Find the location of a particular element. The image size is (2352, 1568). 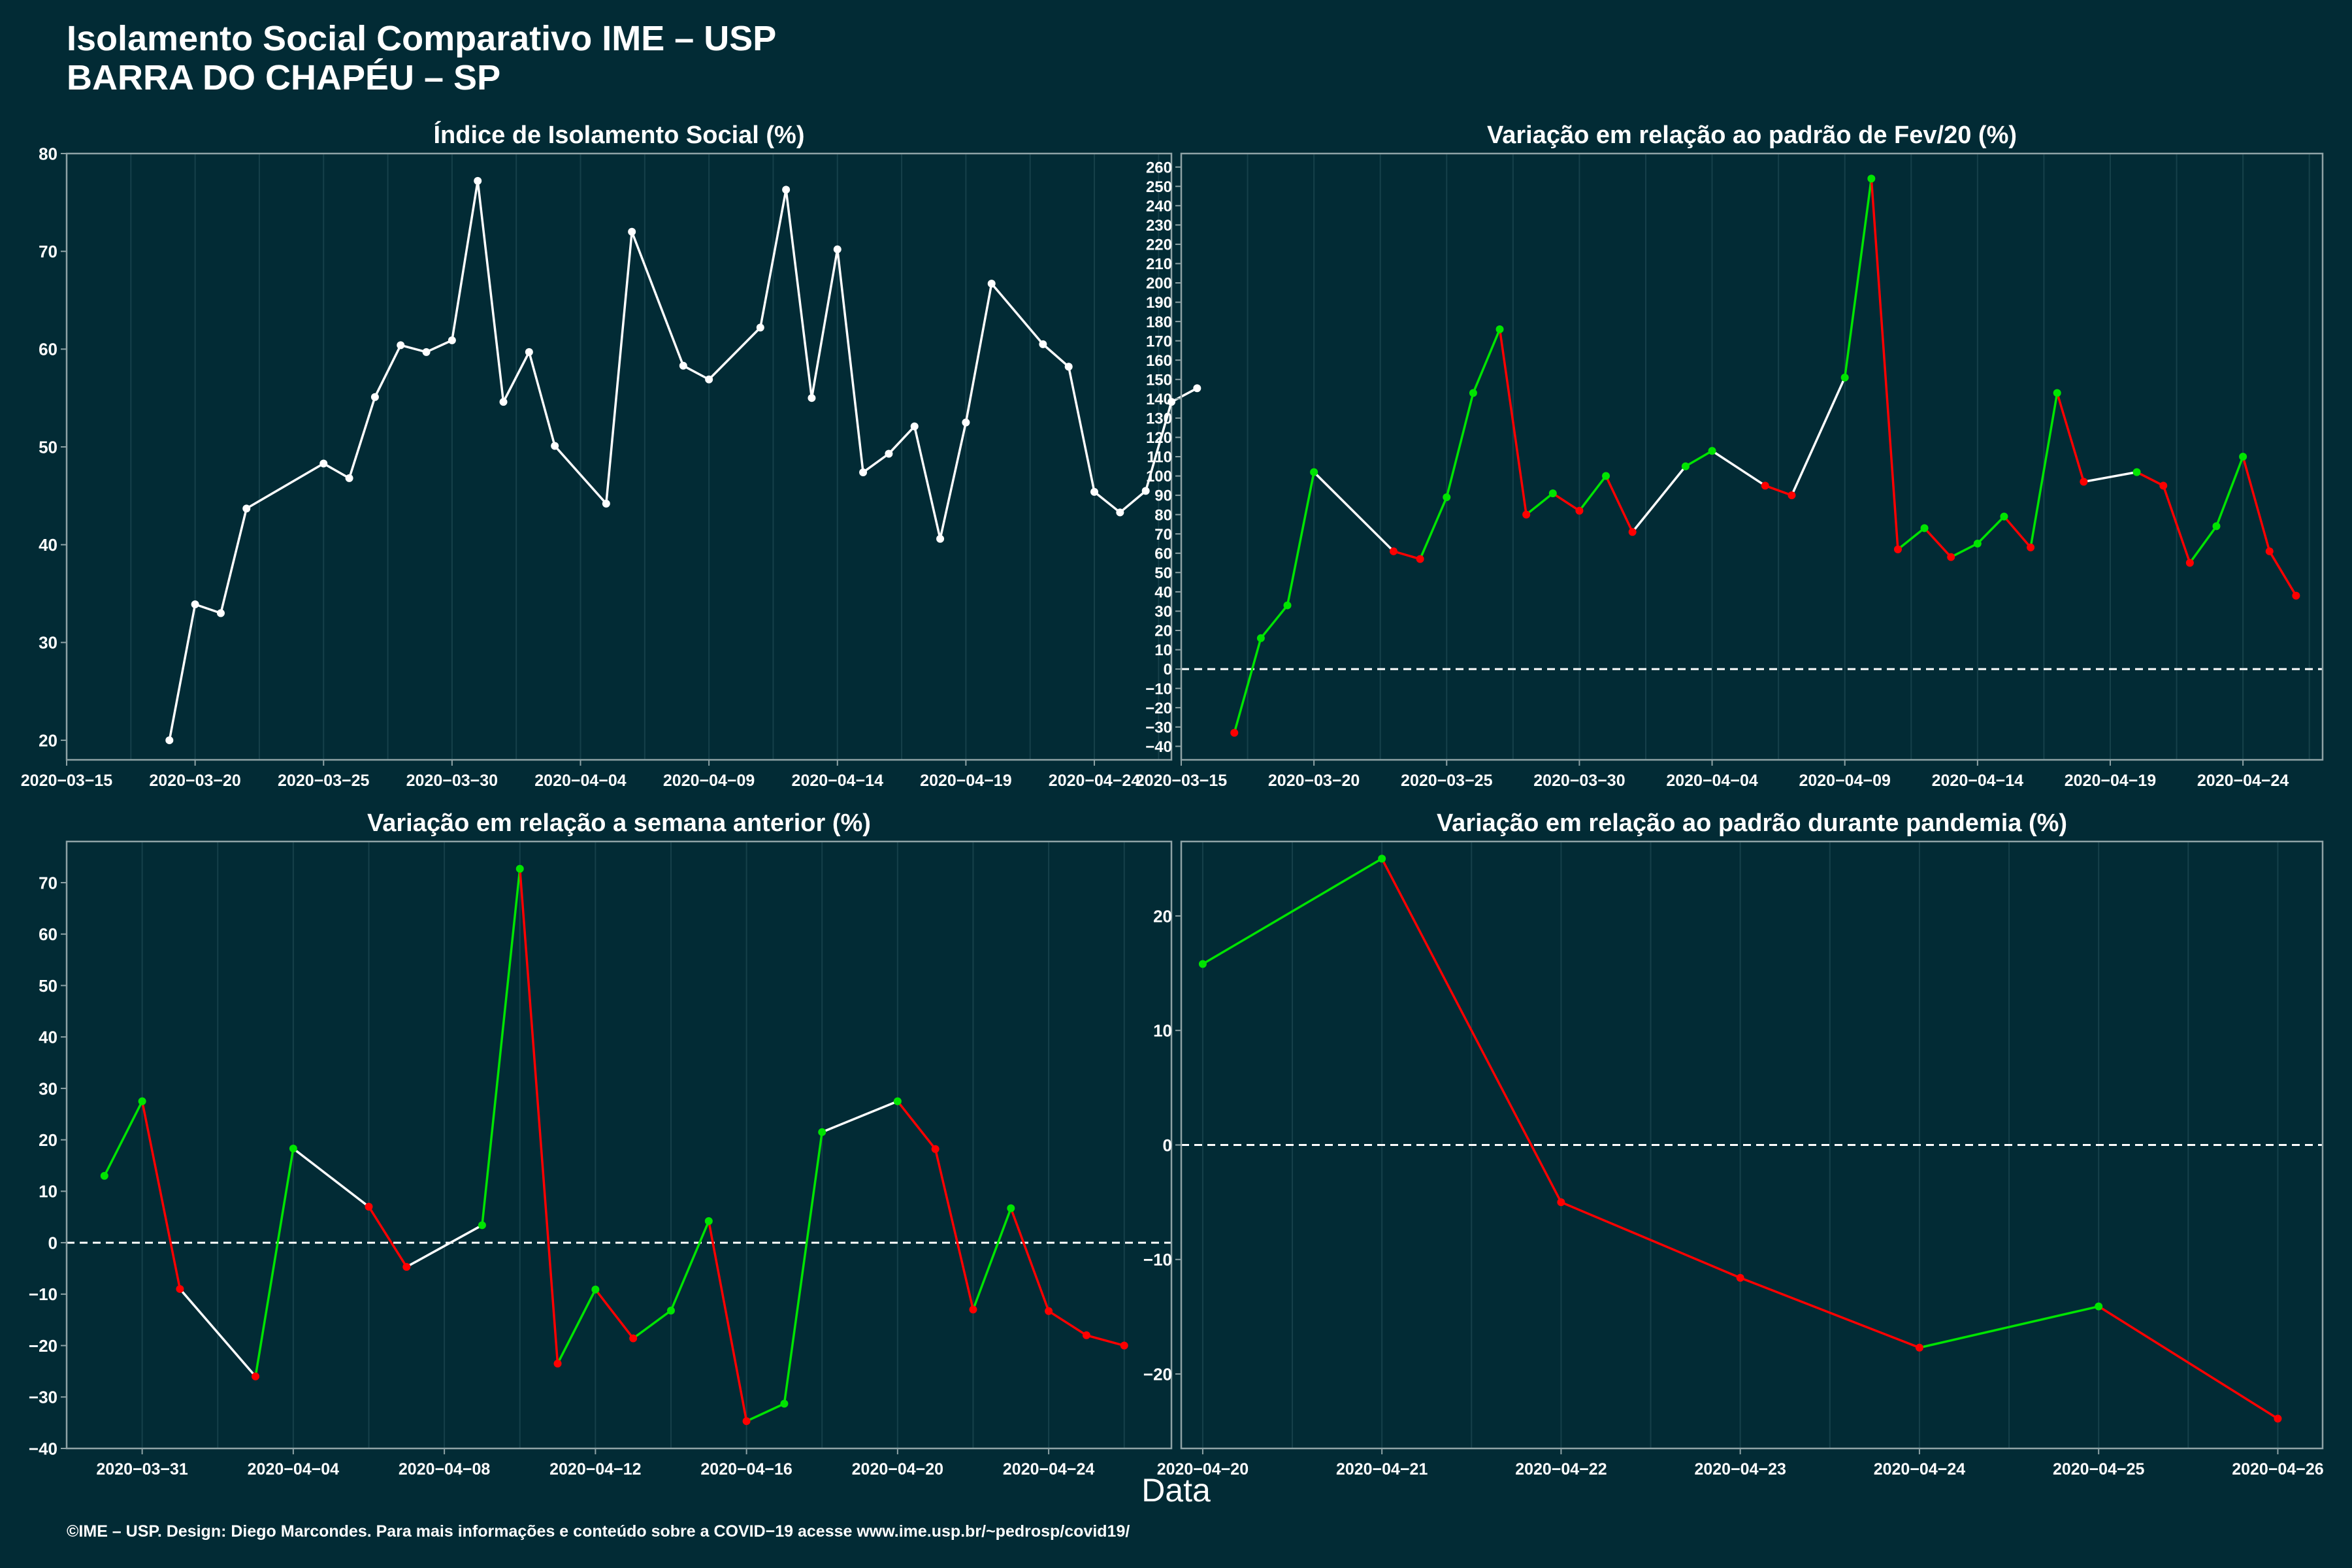

x-tick-label: 2020−04−16 is located at coordinates (746, 1469).